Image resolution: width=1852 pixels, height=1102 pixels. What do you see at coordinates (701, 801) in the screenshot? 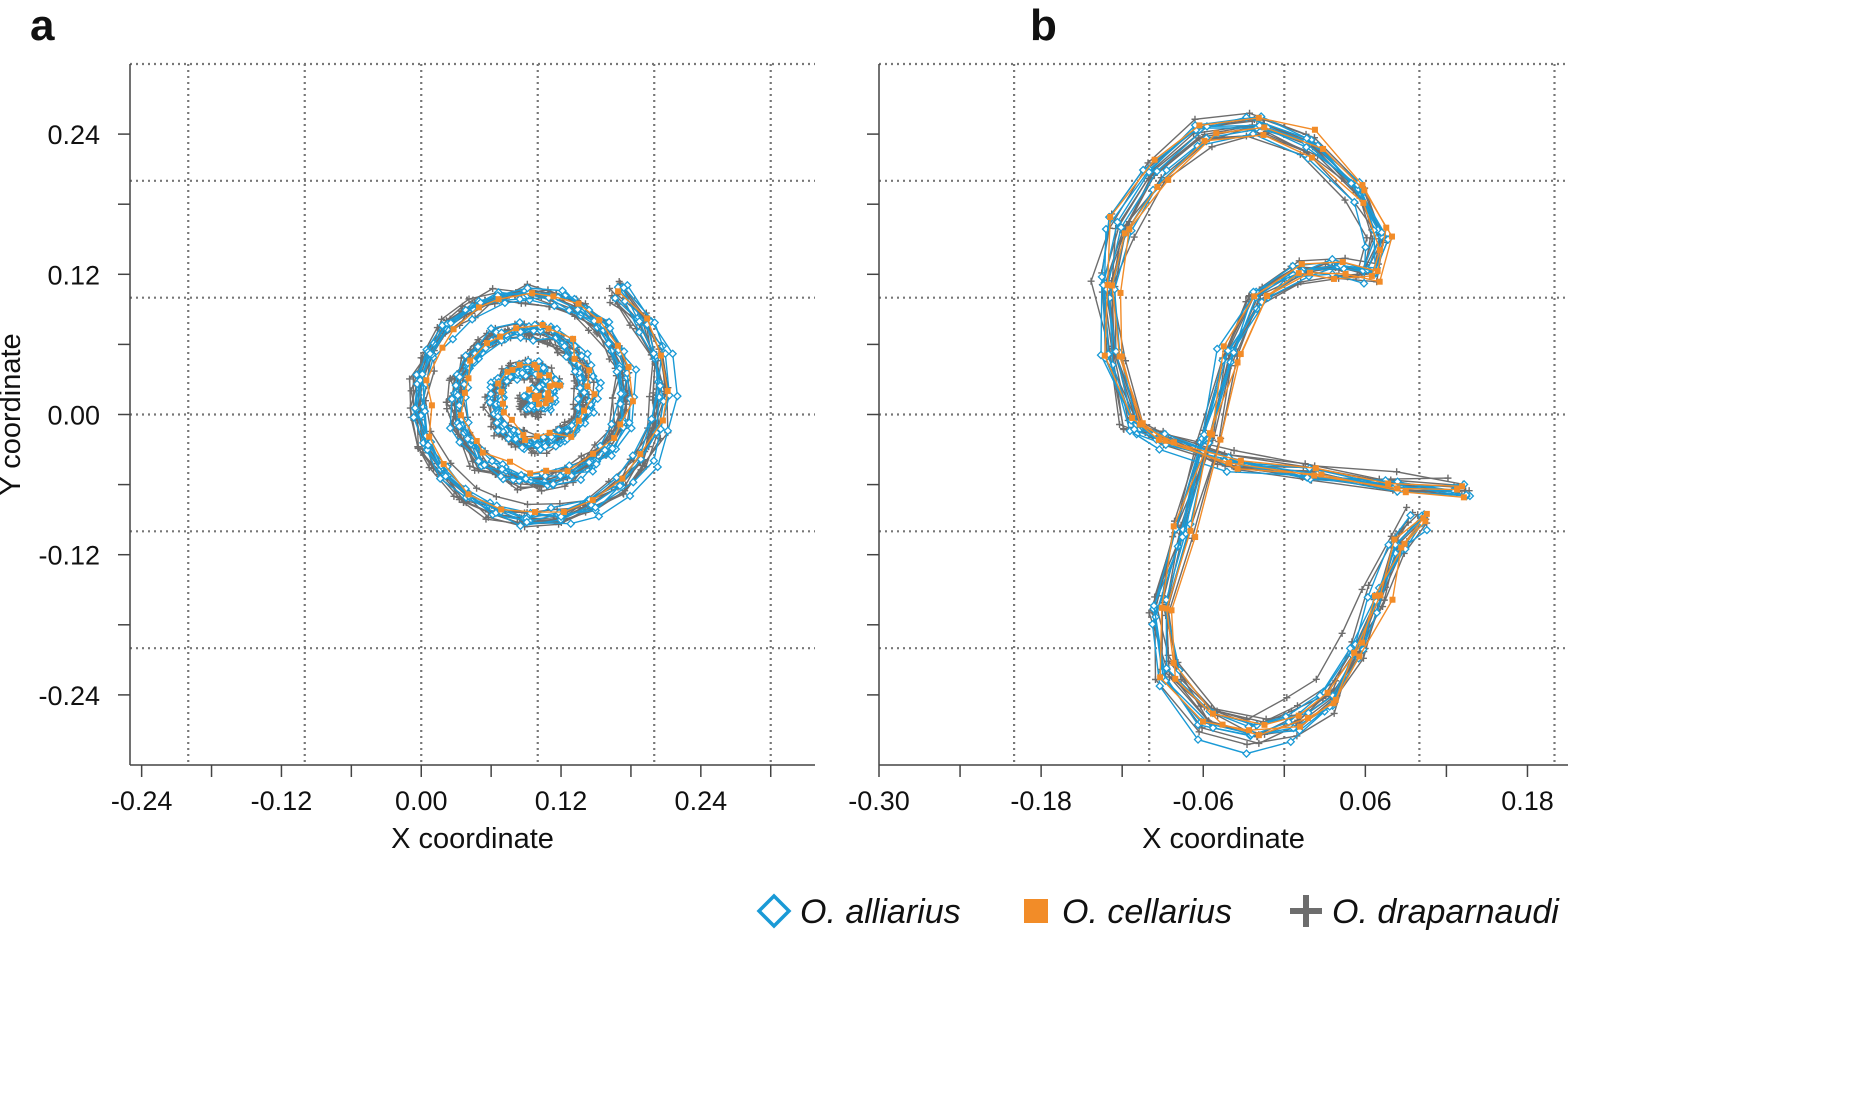
I see `x-tick-label: 0.24` at bounding box center [701, 801].